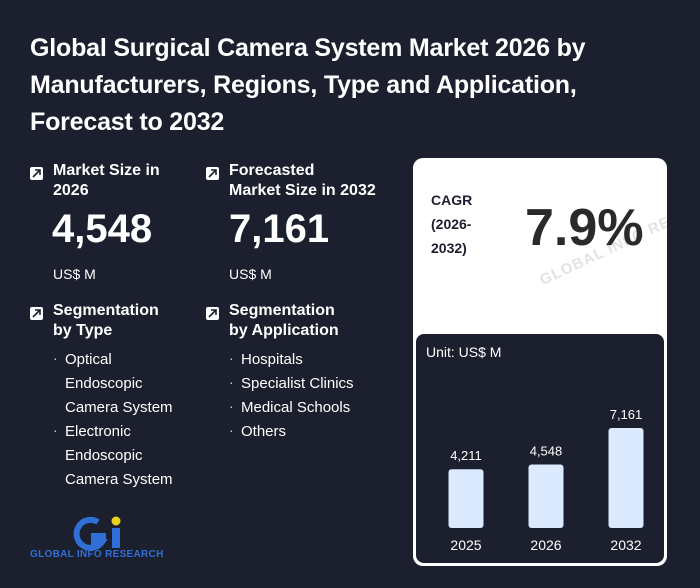 This screenshot has width=700, height=588. Describe the element at coordinates (102, 229) in the screenshot. I see `market-size-value: 4,548` at that location.